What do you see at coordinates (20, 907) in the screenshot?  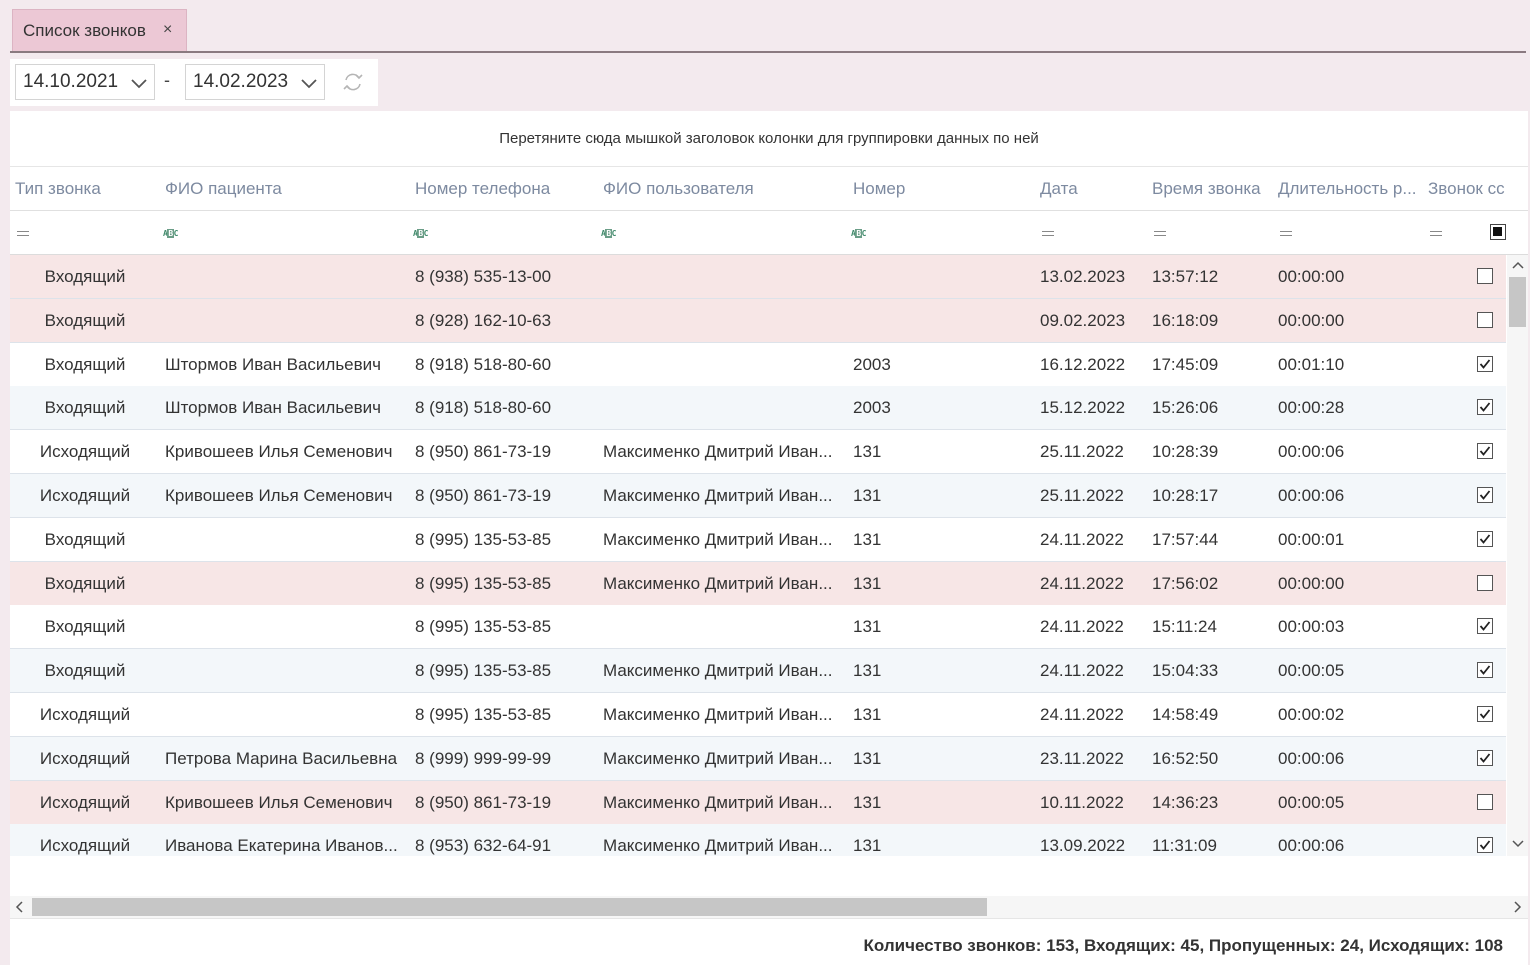 I see `scroll-left-icon` at bounding box center [20, 907].